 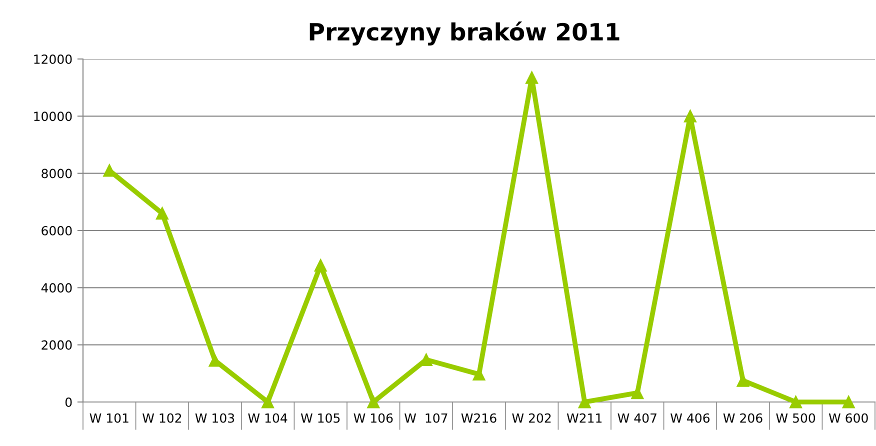 What do you see at coordinates (796, 418) in the screenshot?
I see `x-tick-label: W 500` at bounding box center [796, 418].